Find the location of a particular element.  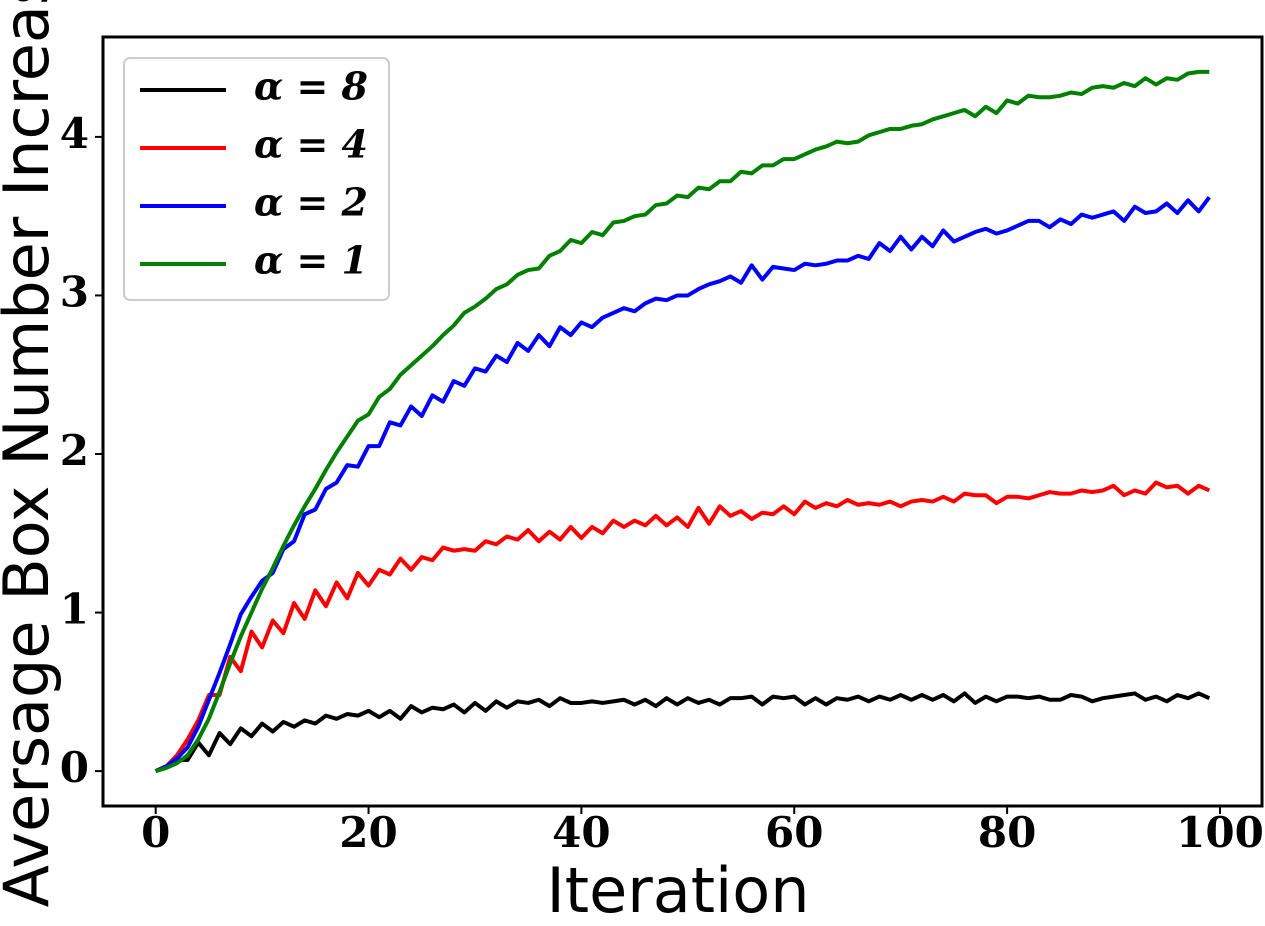

x-tick-label: 100 is located at coordinates (1220, 832).